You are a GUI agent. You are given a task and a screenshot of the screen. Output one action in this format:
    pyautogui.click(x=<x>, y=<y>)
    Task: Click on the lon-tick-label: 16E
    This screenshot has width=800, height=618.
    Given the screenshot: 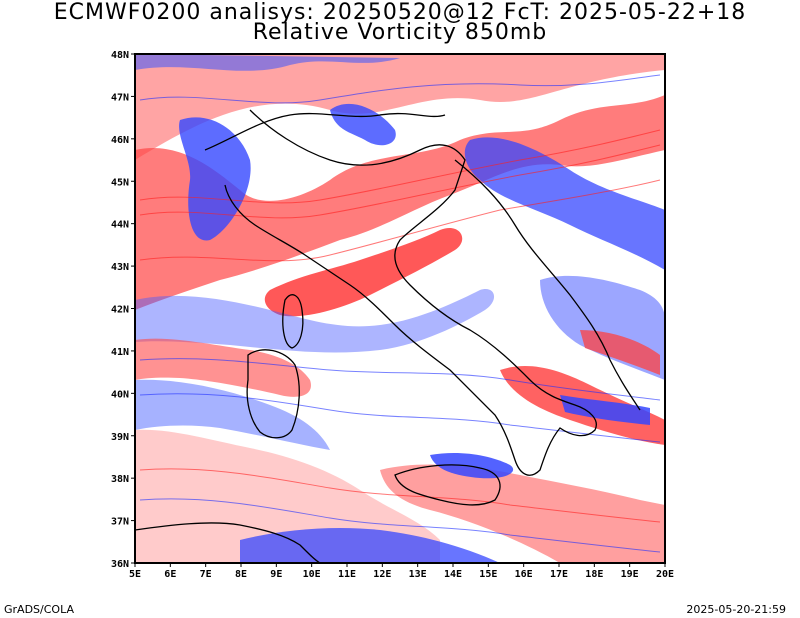 What is the action you would take?
    pyautogui.click(x=524, y=574)
    